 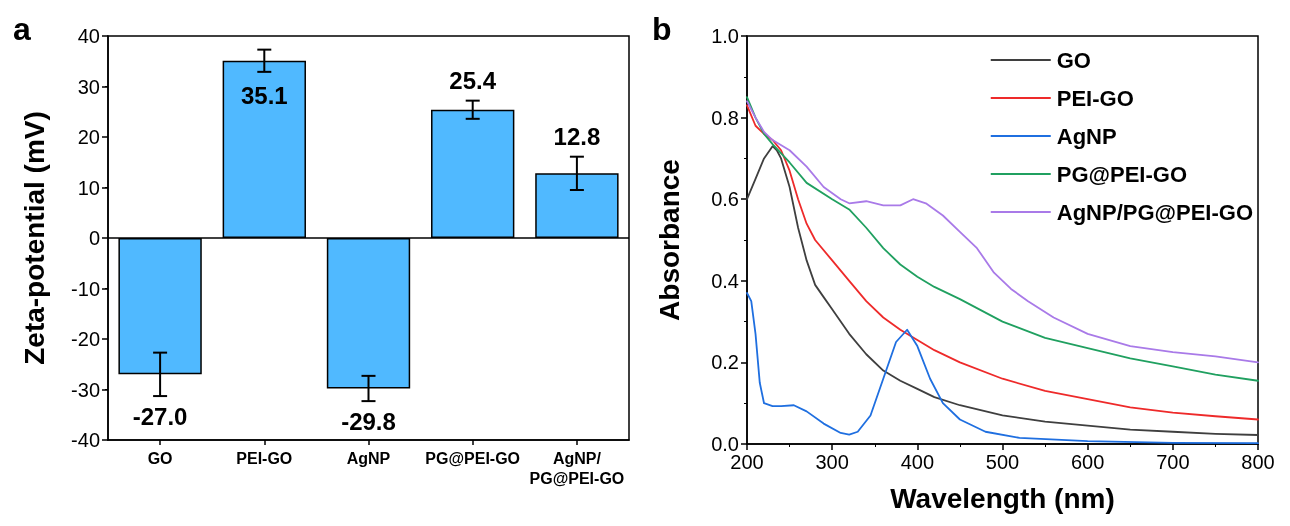 I want to click on y-tick-label: -10, so click(x=85, y=288).